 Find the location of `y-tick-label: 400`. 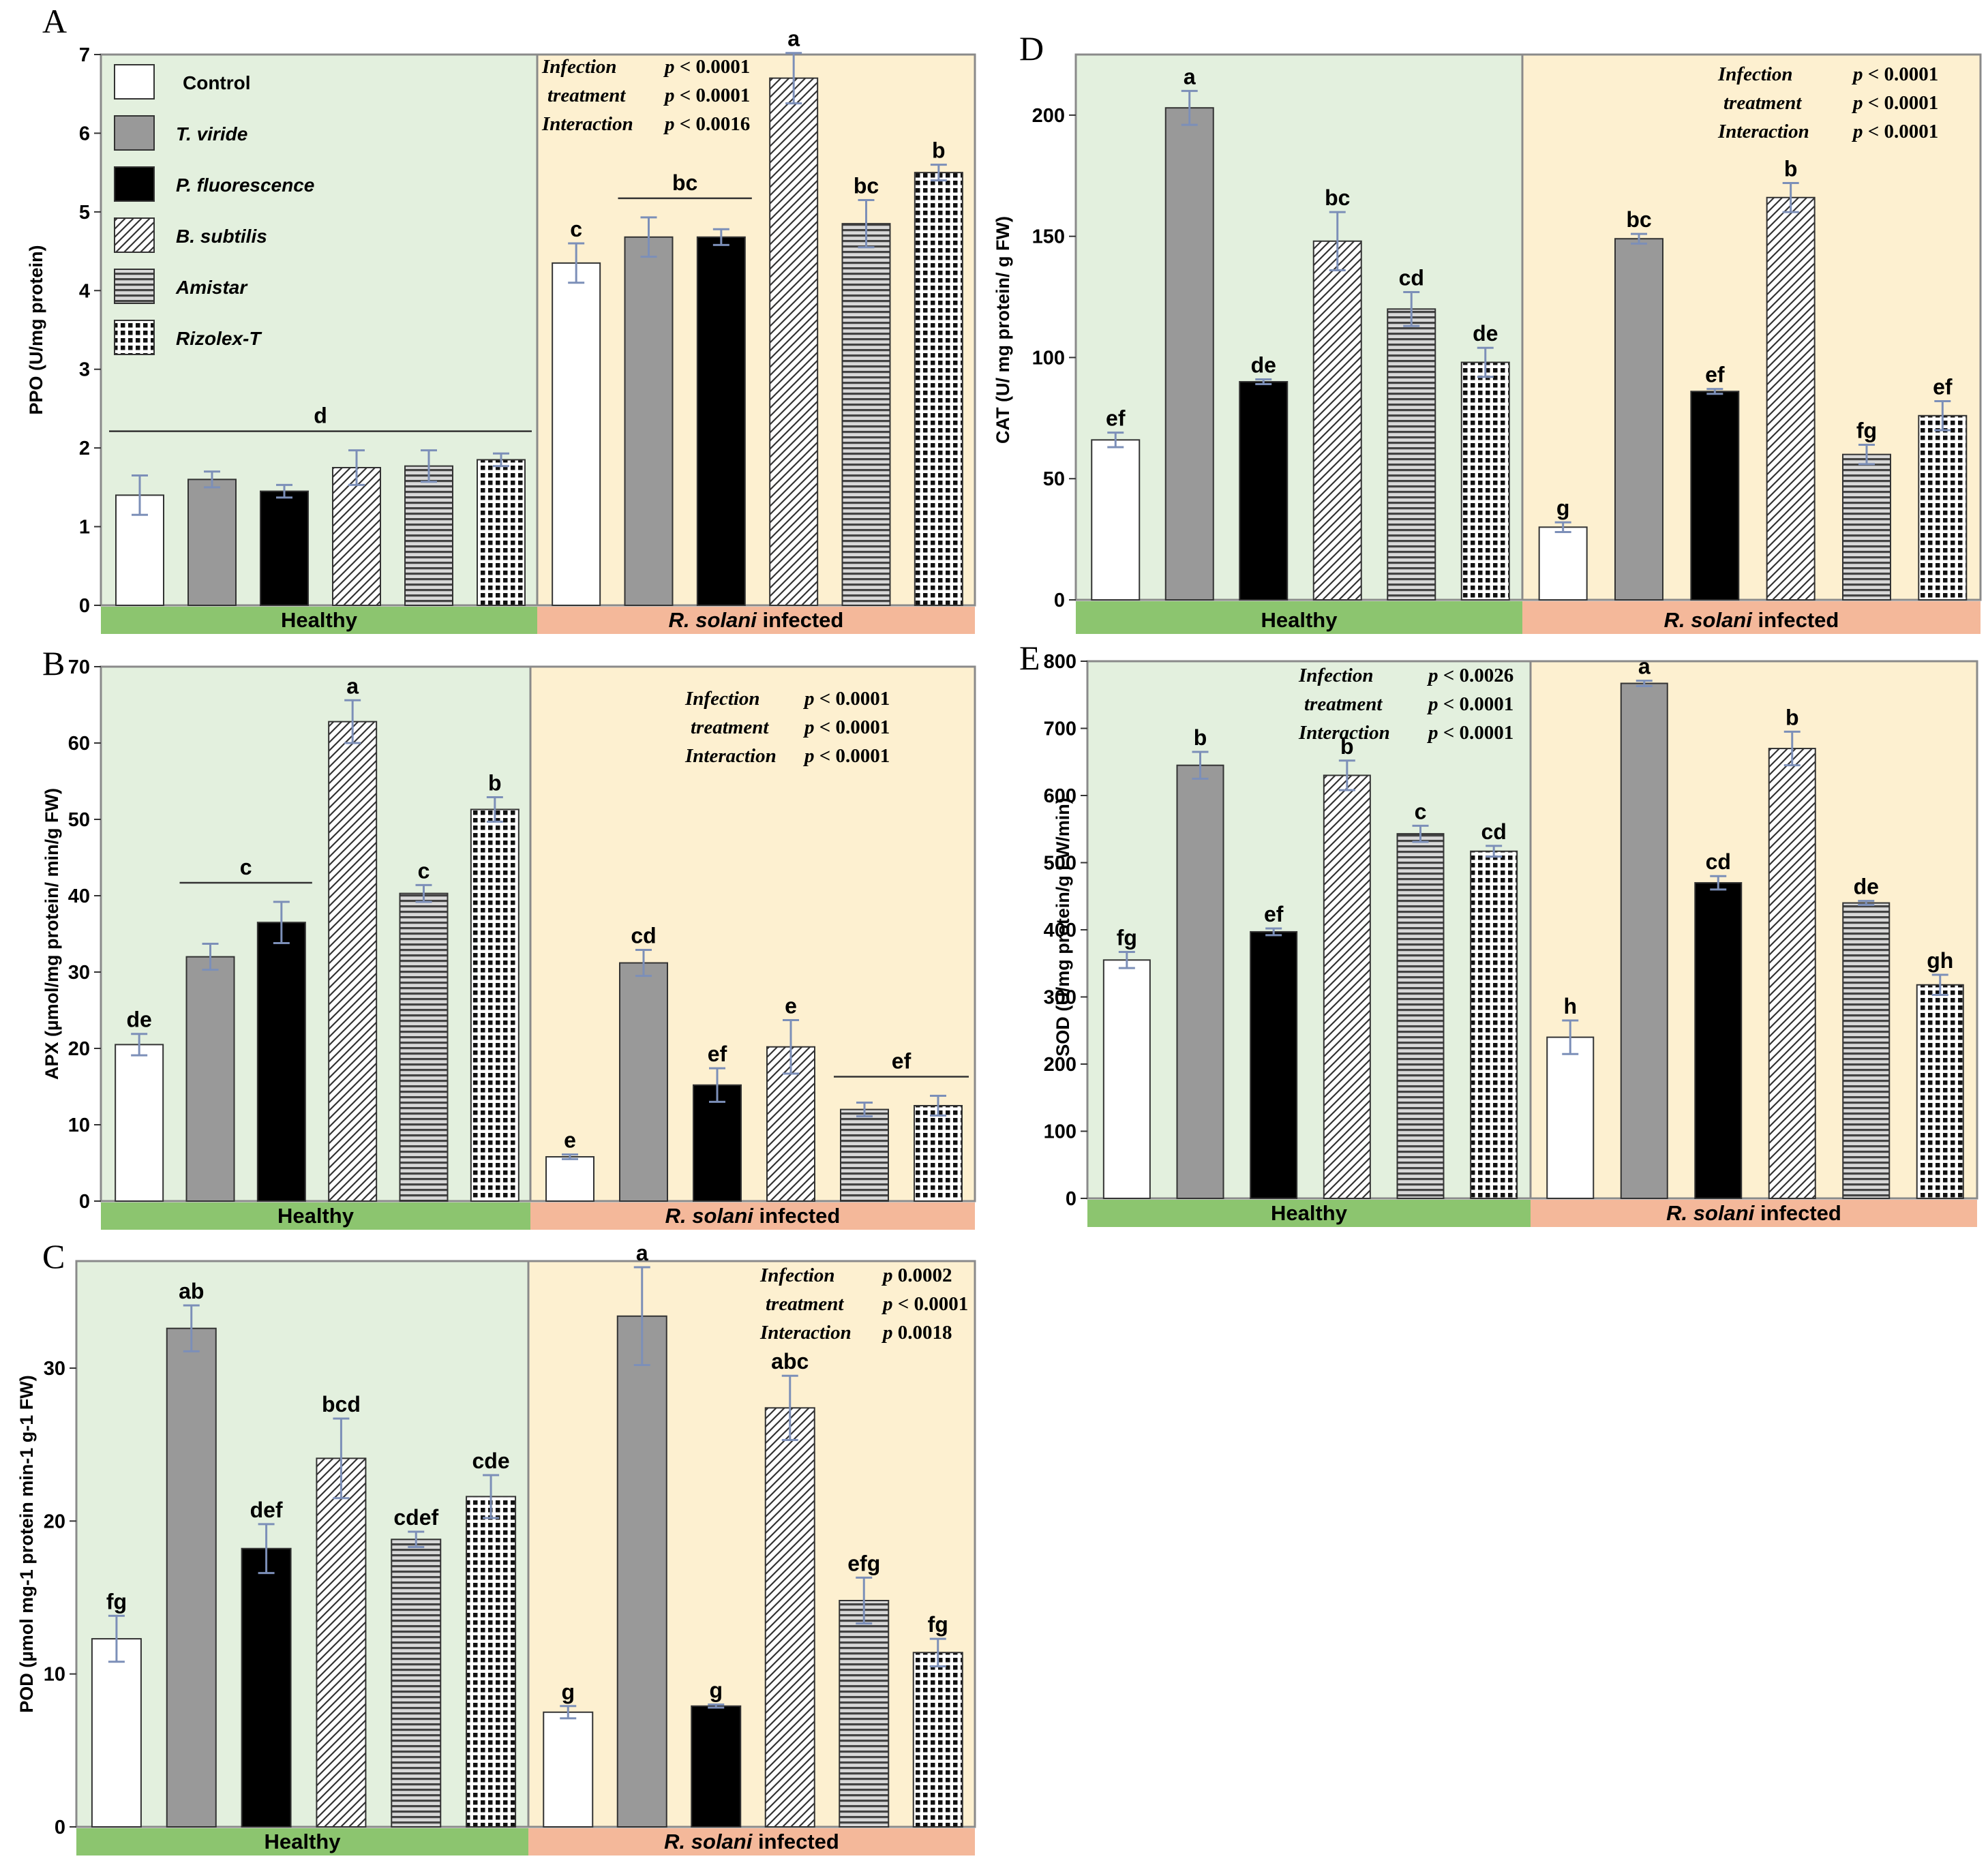

y-tick-label: 400 is located at coordinates (1060, 930).